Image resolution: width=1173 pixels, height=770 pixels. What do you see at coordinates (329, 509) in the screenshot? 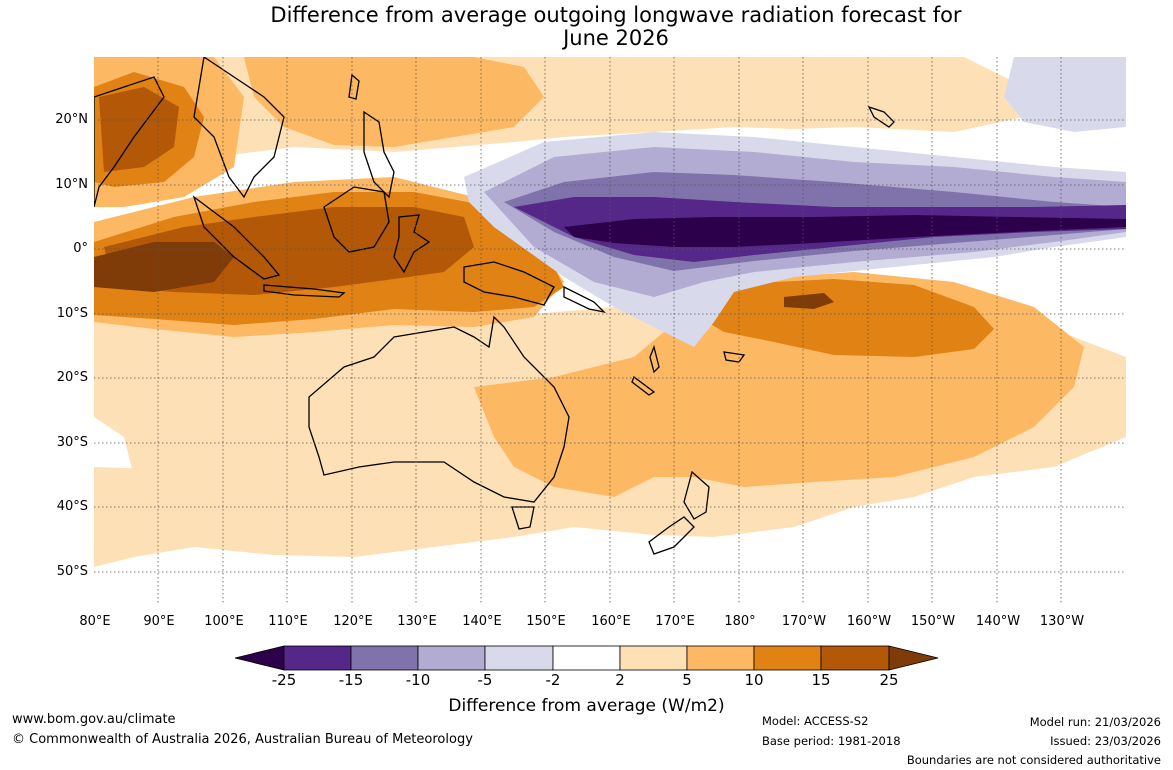
I see `anomaly-band-light-orange-southwest` at bounding box center [329, 509].